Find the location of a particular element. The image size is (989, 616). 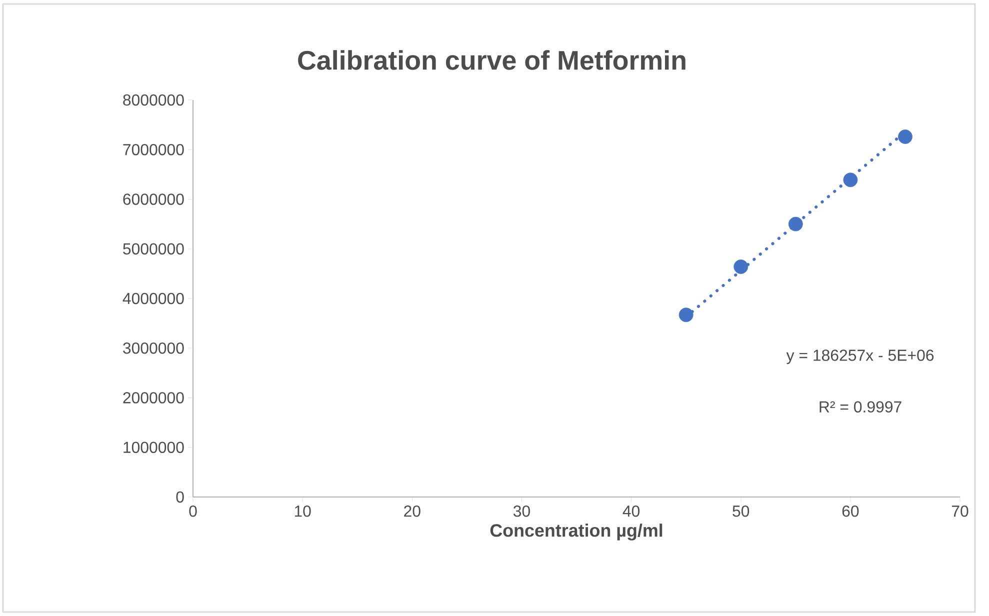

y-tick-label: 6000000 is located at coordinates (153, 199).